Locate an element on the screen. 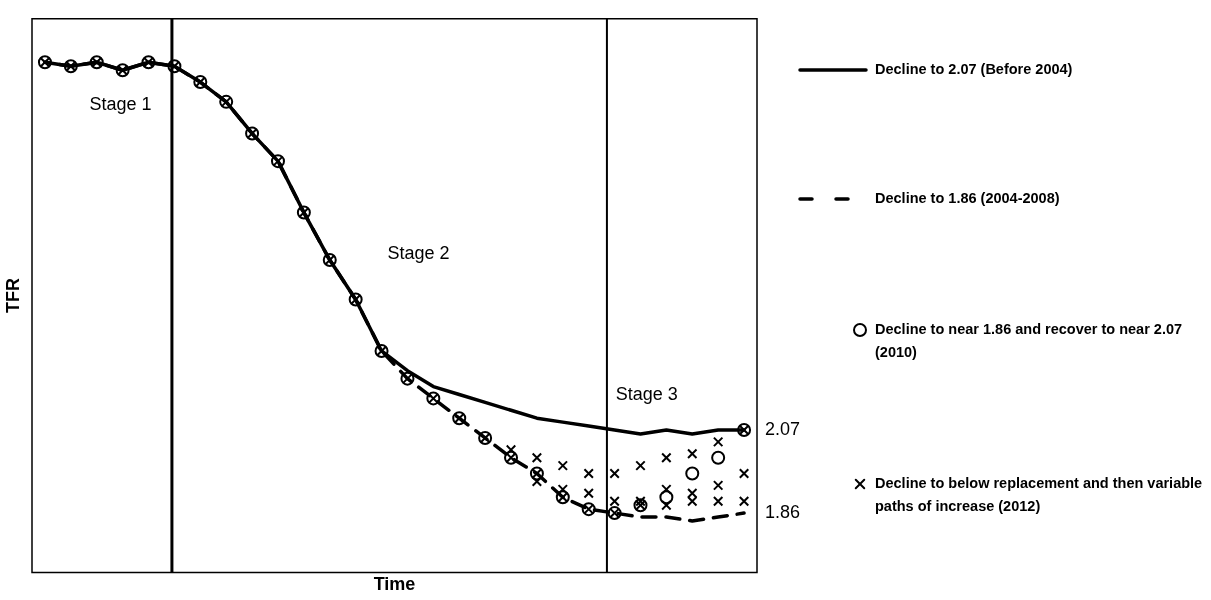  y-tick-label: 2.07 is located at coordinates (783, 429).